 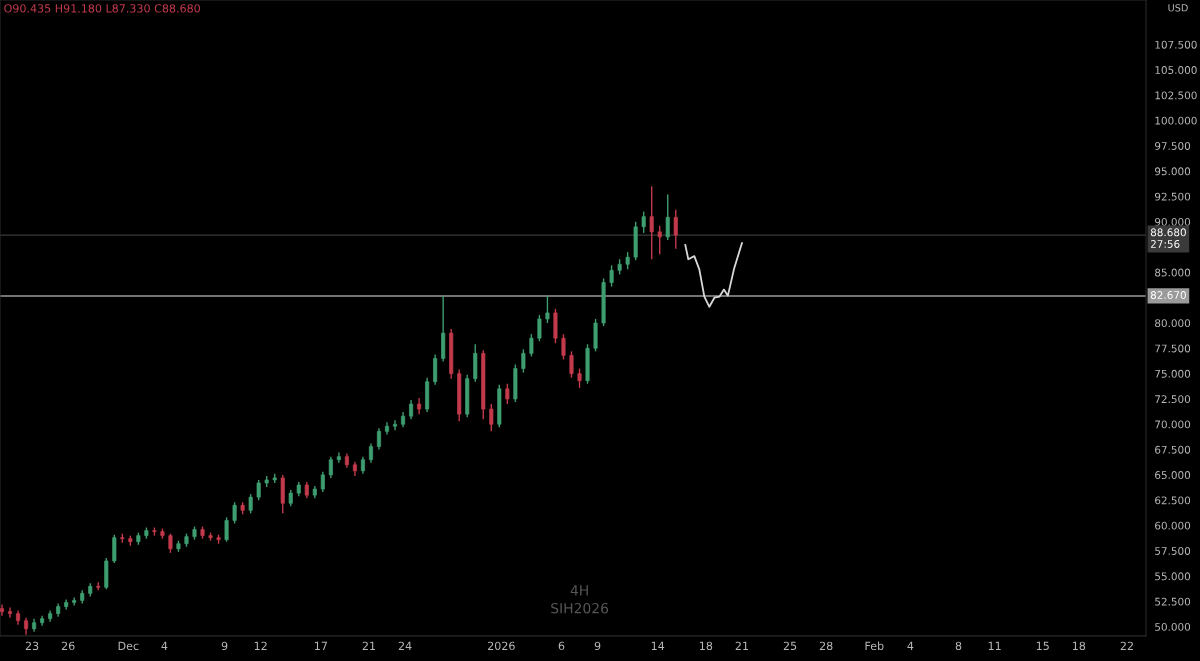 What do you see at coordinates (68, 646) in the screenshot?
I see `x-tick-label: 26` at bounding box center [68, 646].